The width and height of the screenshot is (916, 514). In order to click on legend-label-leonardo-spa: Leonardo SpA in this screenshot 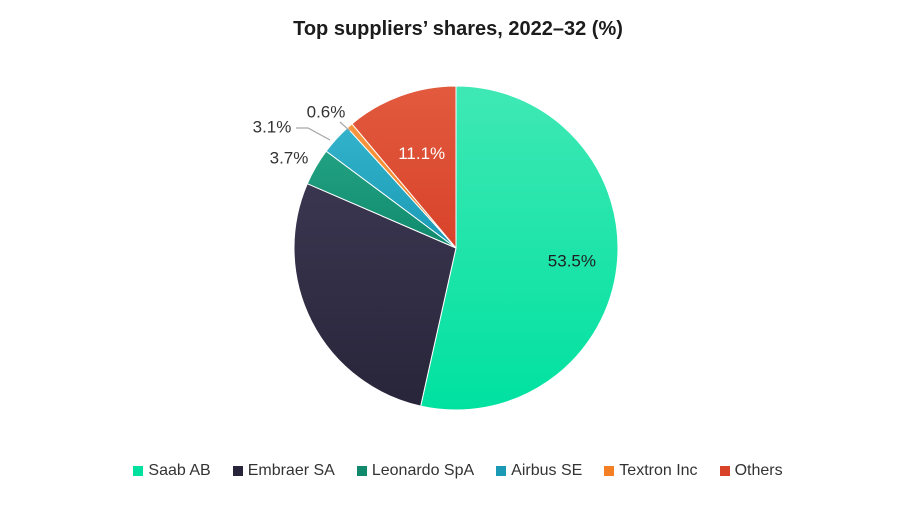, I will do `click(423, 470)`.